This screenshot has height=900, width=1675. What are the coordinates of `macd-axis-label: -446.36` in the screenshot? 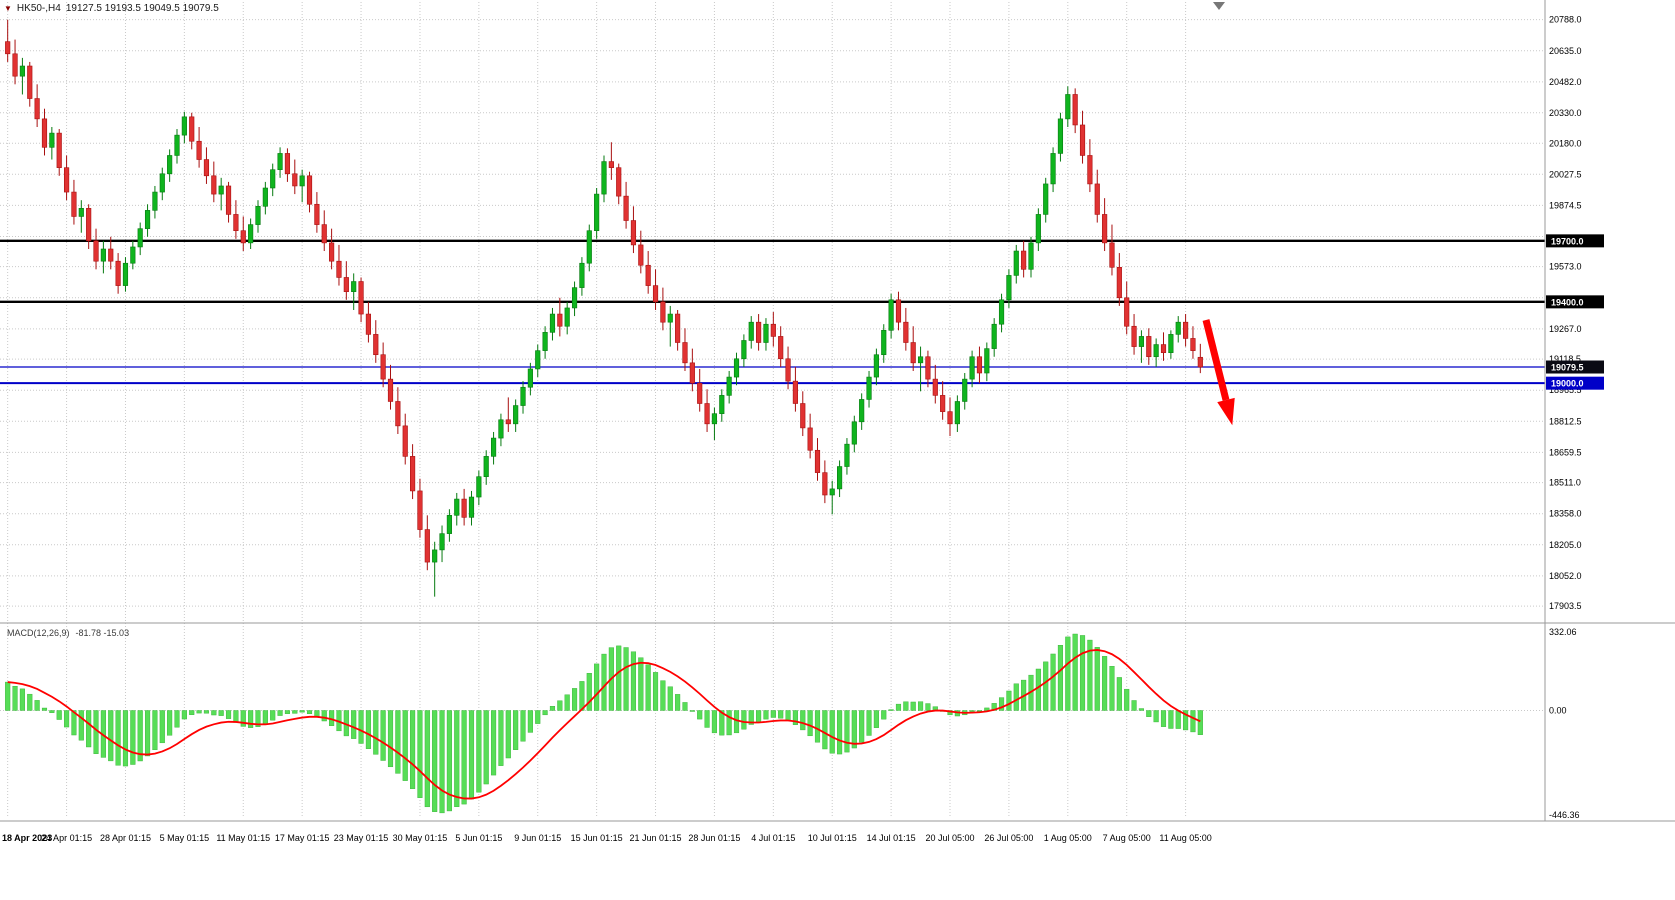 It's located at (1564, 815).